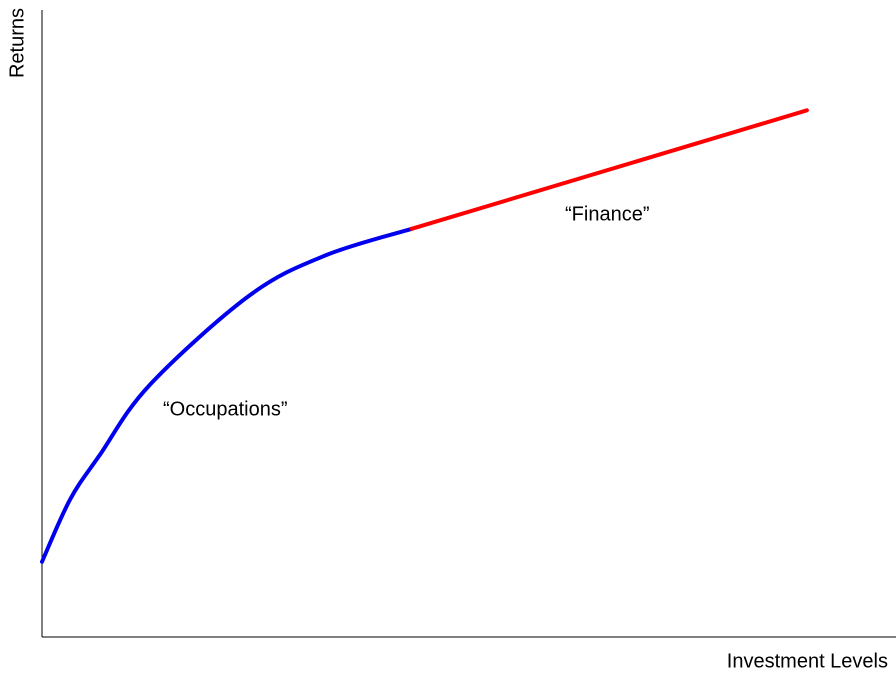 This screenshot has width=896, height=677. Describe the element at coordinates (609, 169) in the screenshot. I see `series-line` at that location.